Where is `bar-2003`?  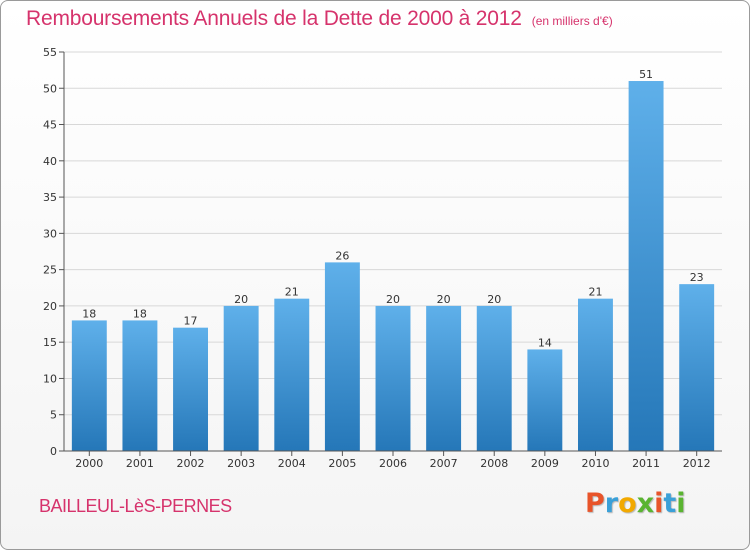
bar-2003 is located at coordinates (241, 378).